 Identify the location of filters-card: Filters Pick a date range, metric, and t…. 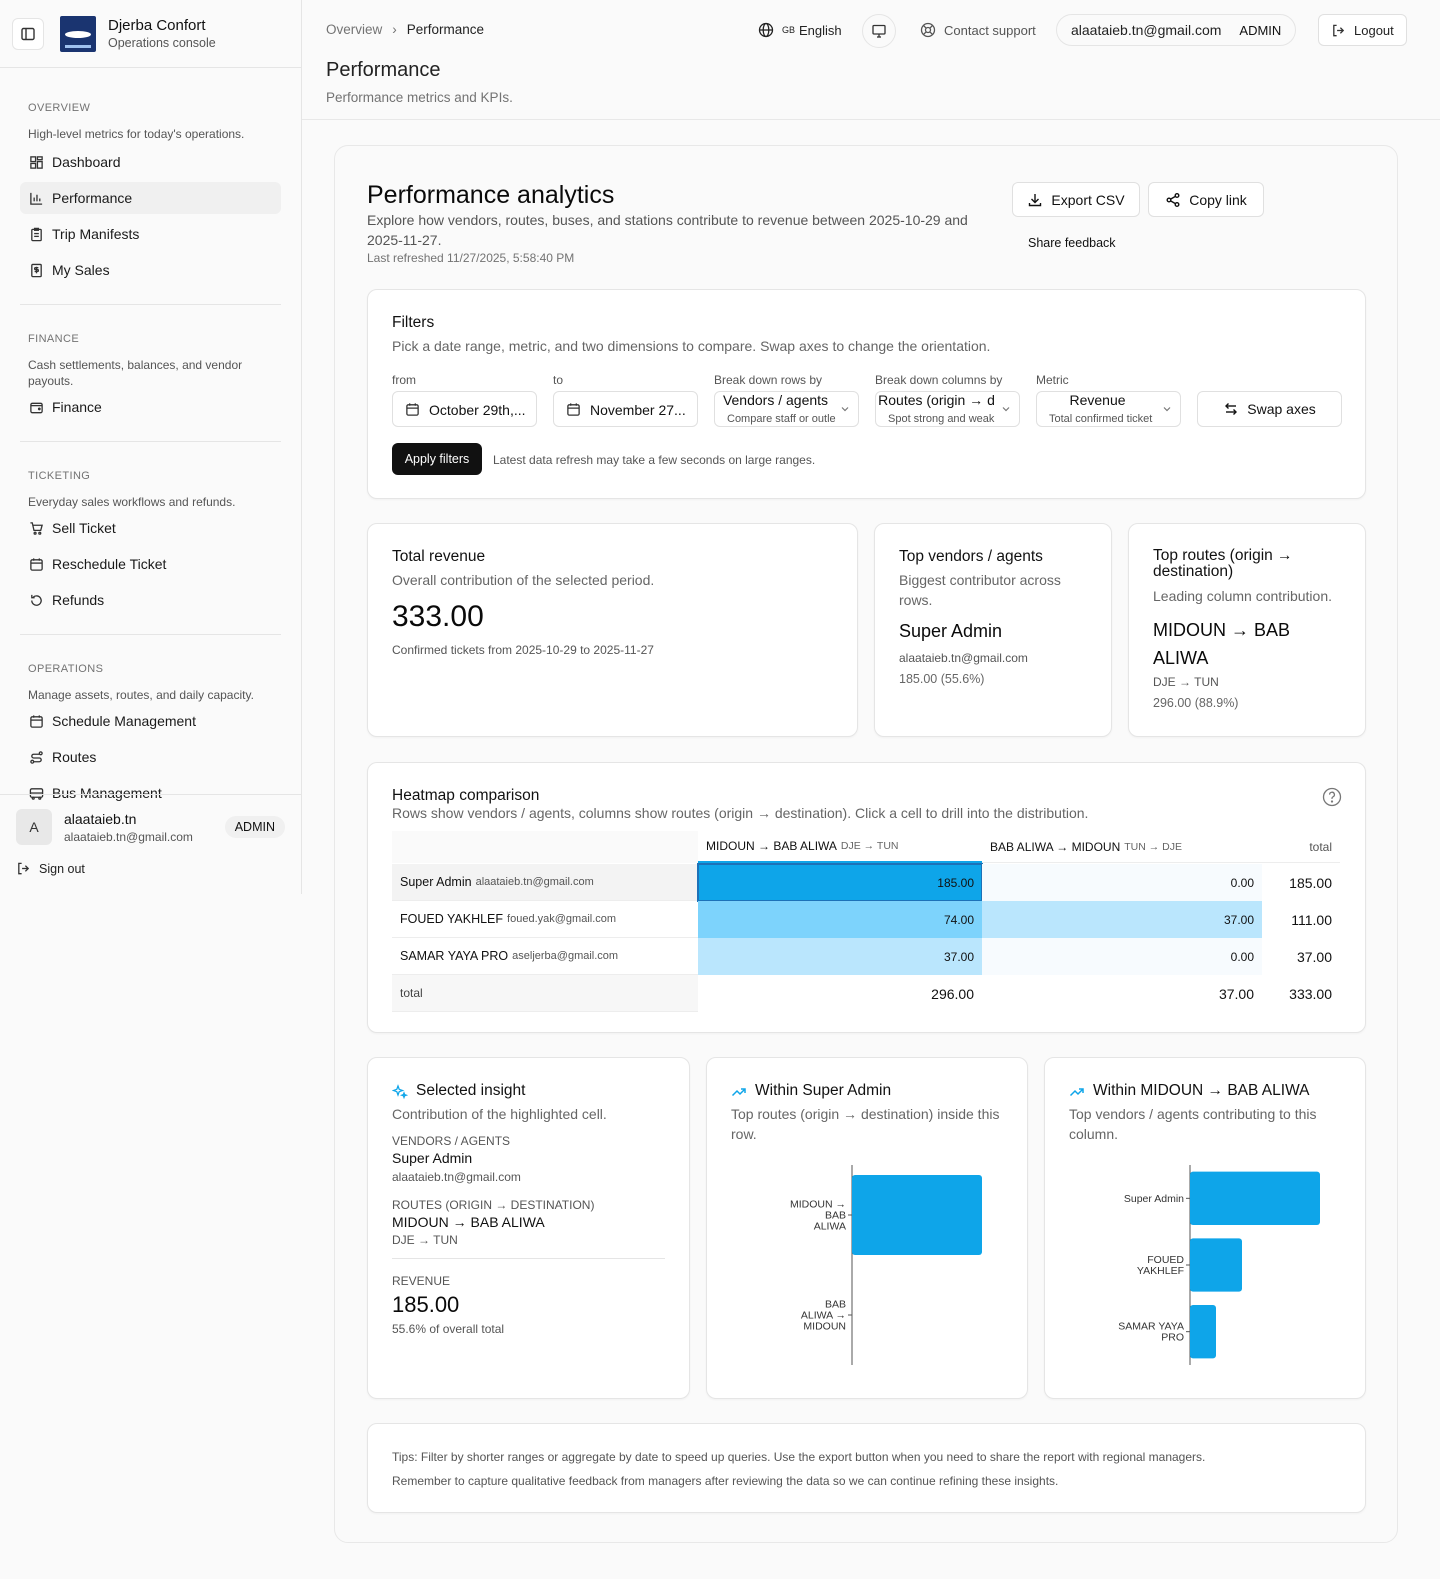
(866, 394).